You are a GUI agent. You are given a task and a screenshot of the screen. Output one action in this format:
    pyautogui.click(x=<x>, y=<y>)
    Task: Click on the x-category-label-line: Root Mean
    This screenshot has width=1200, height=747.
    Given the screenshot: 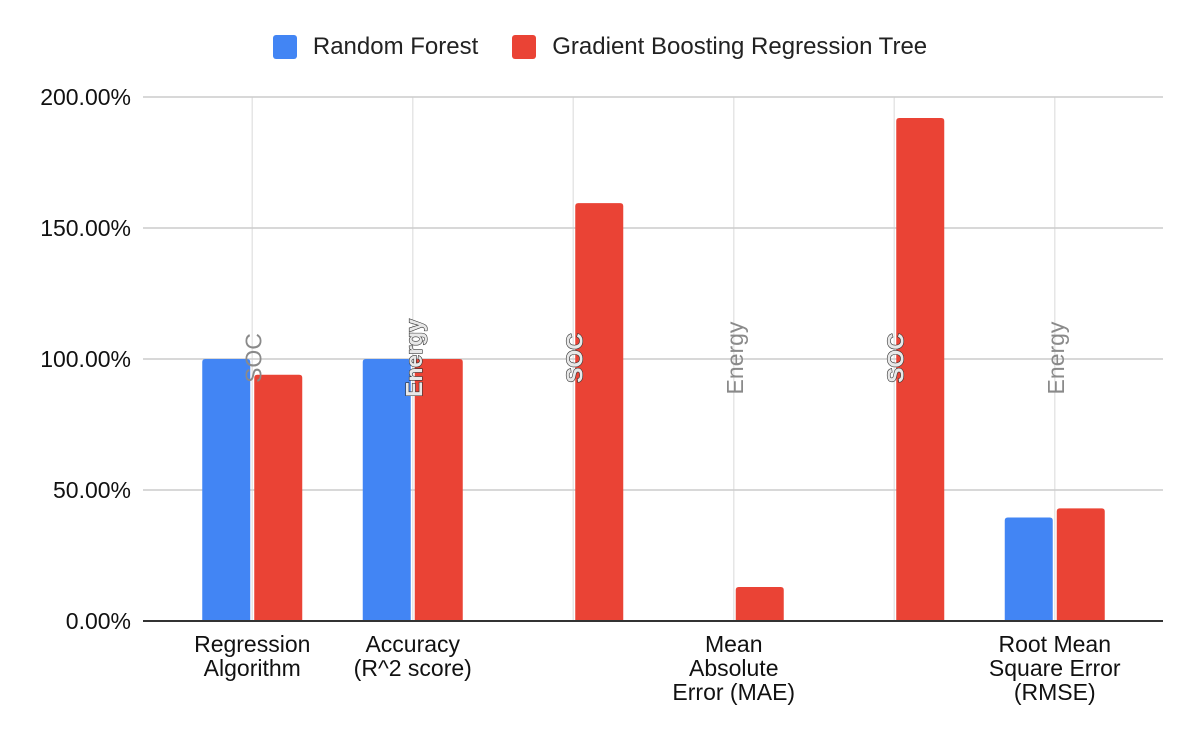 What is the action you would take?
    pyautogui.click(x=1054, y=644)
    